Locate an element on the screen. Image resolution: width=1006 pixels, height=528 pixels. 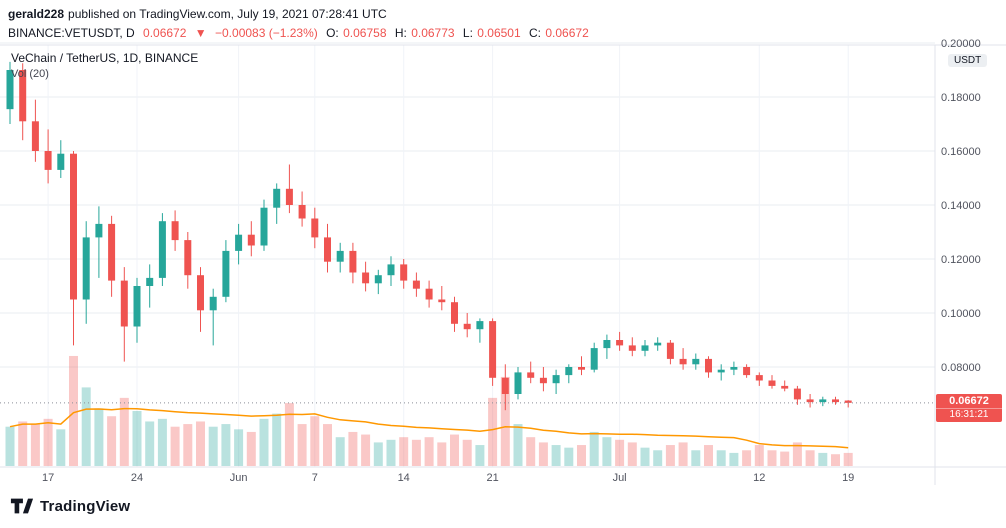
volume-indicator-label: Vol (20) is located at coordinates (30, 74).